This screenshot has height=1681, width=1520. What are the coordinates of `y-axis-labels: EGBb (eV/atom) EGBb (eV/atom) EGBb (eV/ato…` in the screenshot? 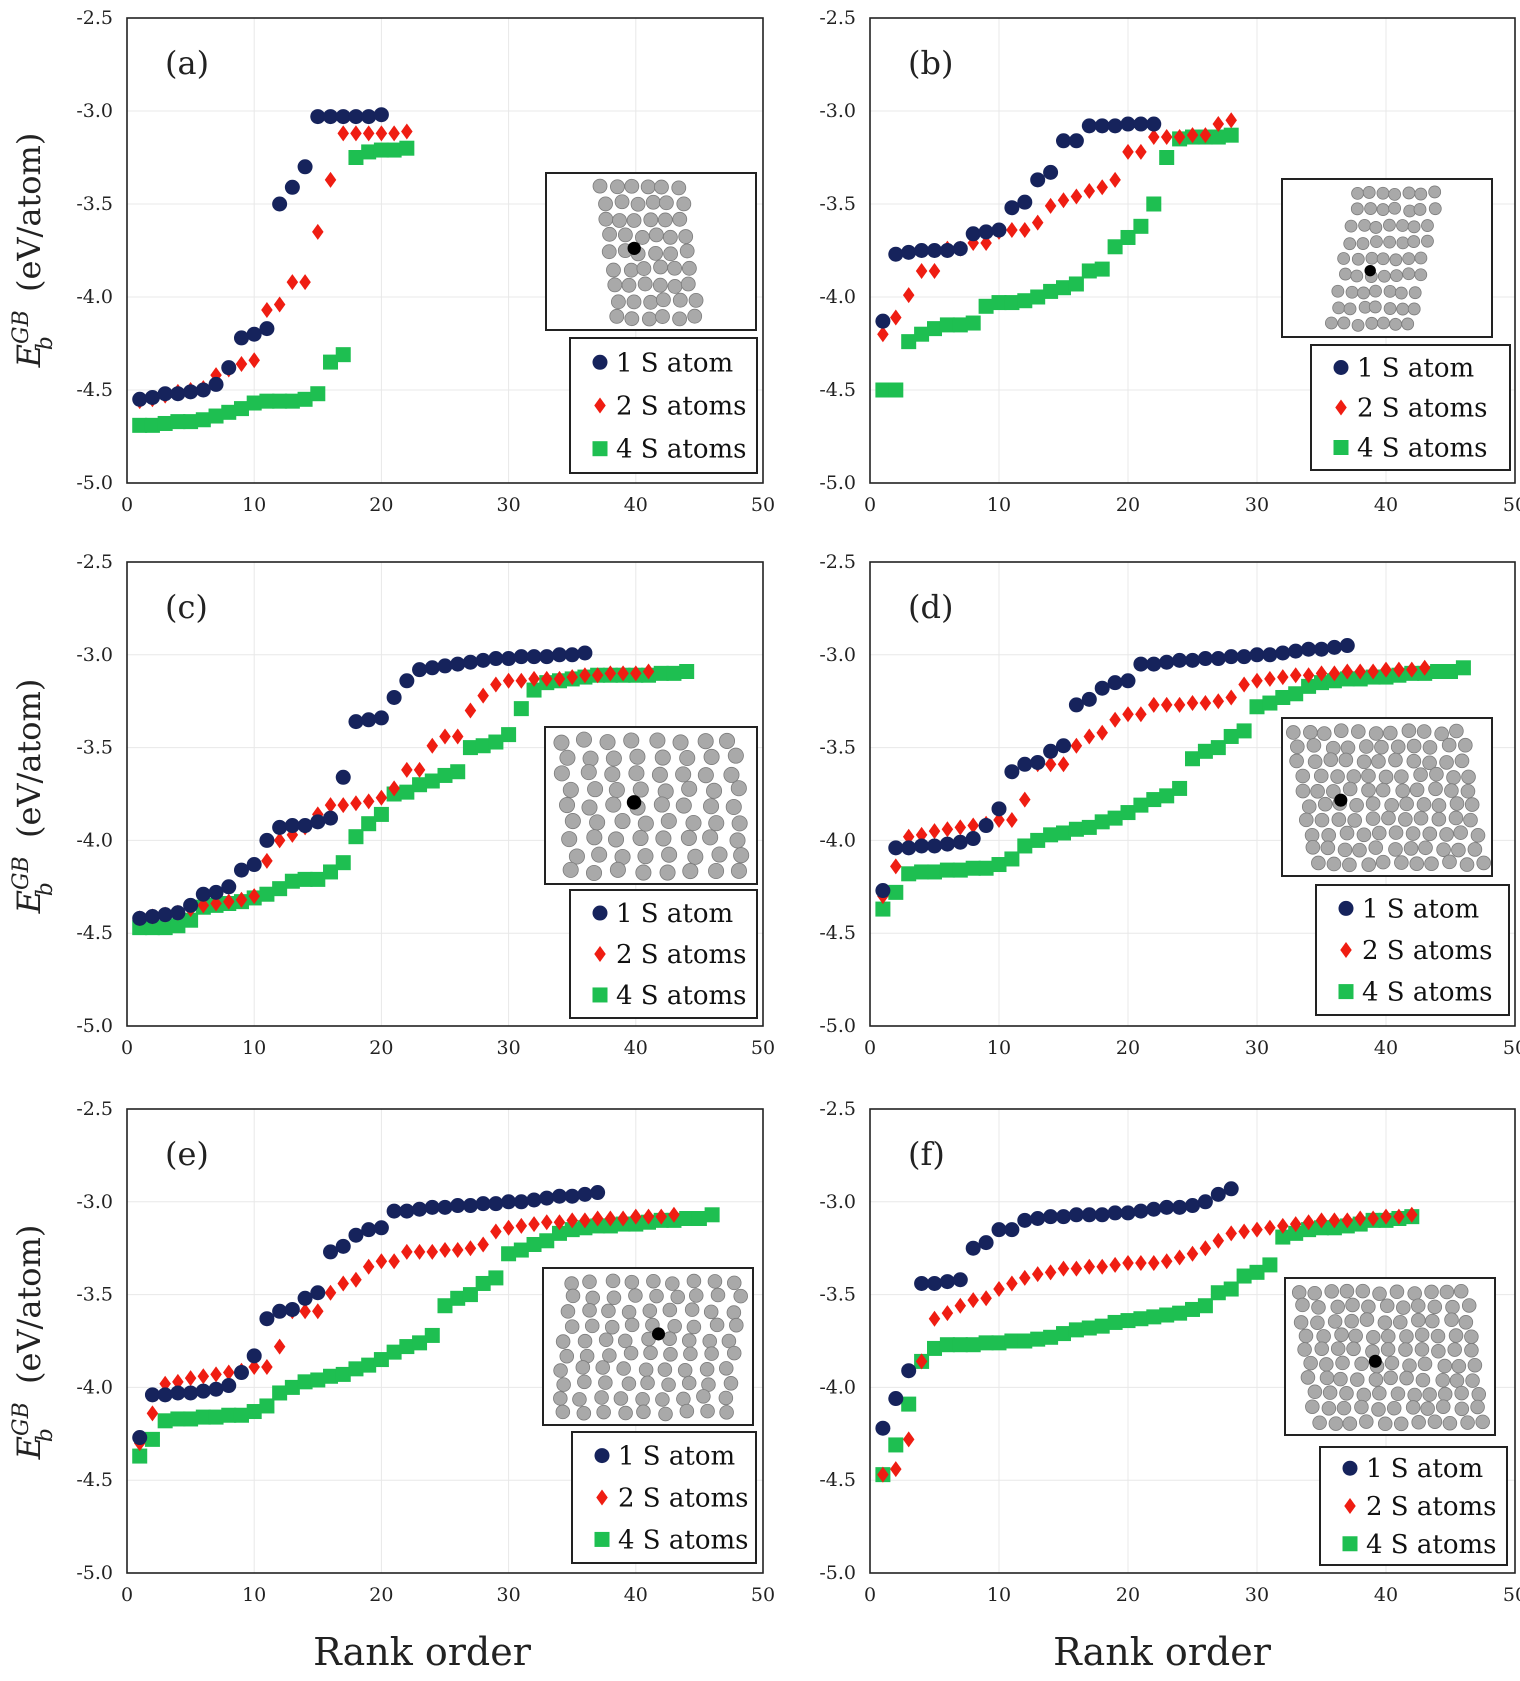 It's located at (33, 797).